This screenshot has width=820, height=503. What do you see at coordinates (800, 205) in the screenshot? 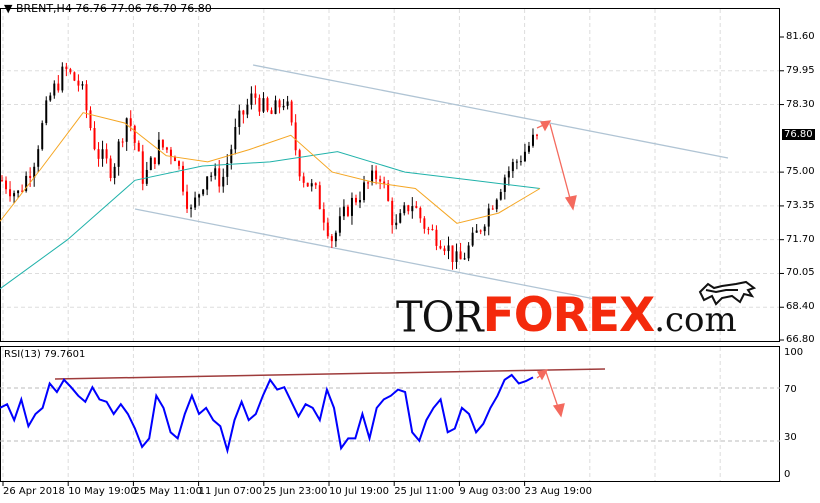
I see `price-axis-label: 73.35` at bounding box center [800, 205].